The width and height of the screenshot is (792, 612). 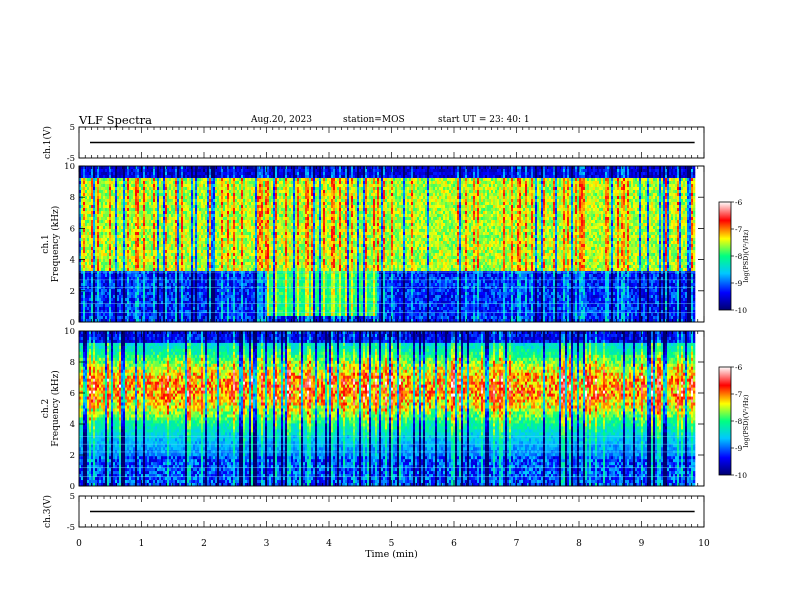 I want to click on station-label: station=MOS, so click(x=374, y=120).